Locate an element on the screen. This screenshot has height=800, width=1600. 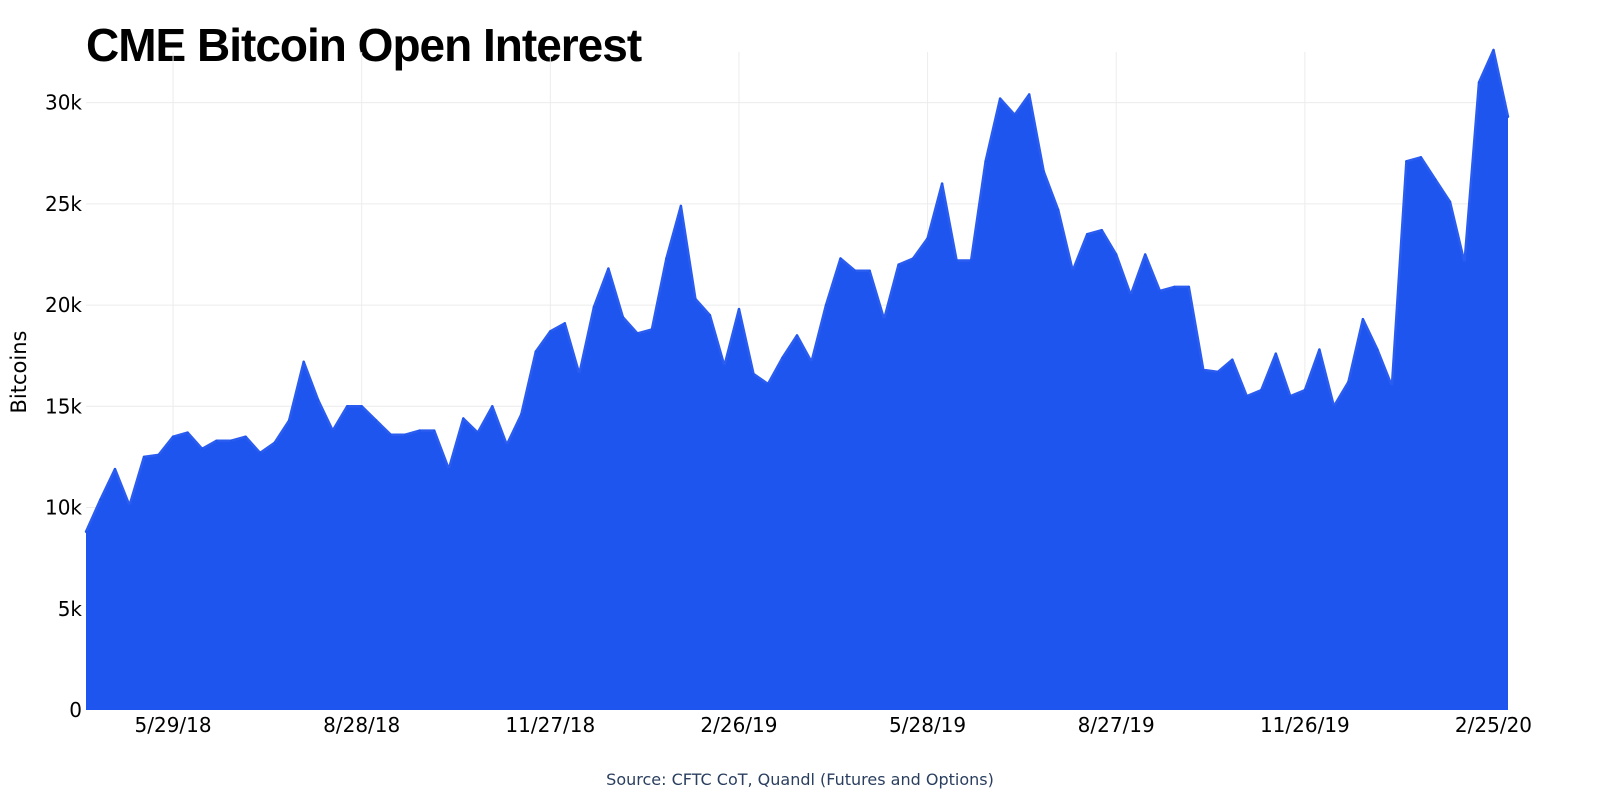
x-tick-label: 8/28/18 is located at coordinates (361, 725).